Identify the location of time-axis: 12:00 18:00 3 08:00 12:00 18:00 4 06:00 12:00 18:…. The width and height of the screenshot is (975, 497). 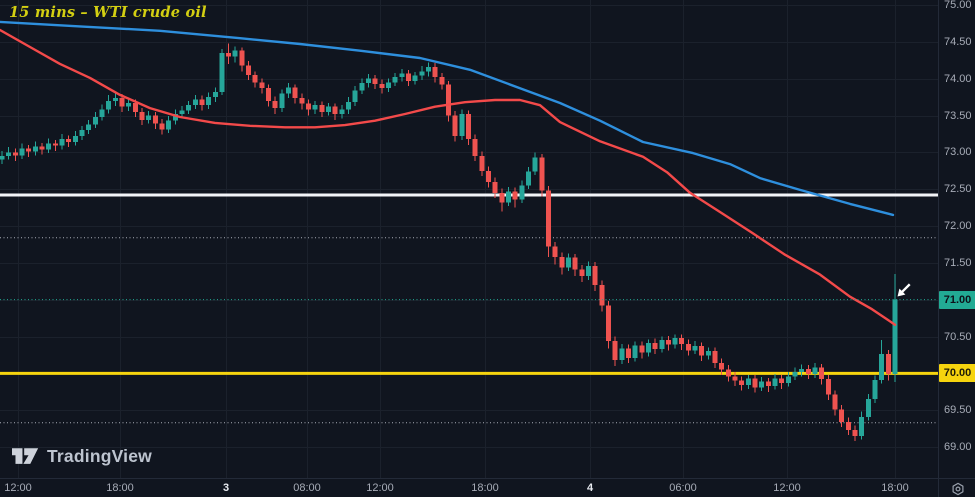
(469, 487).